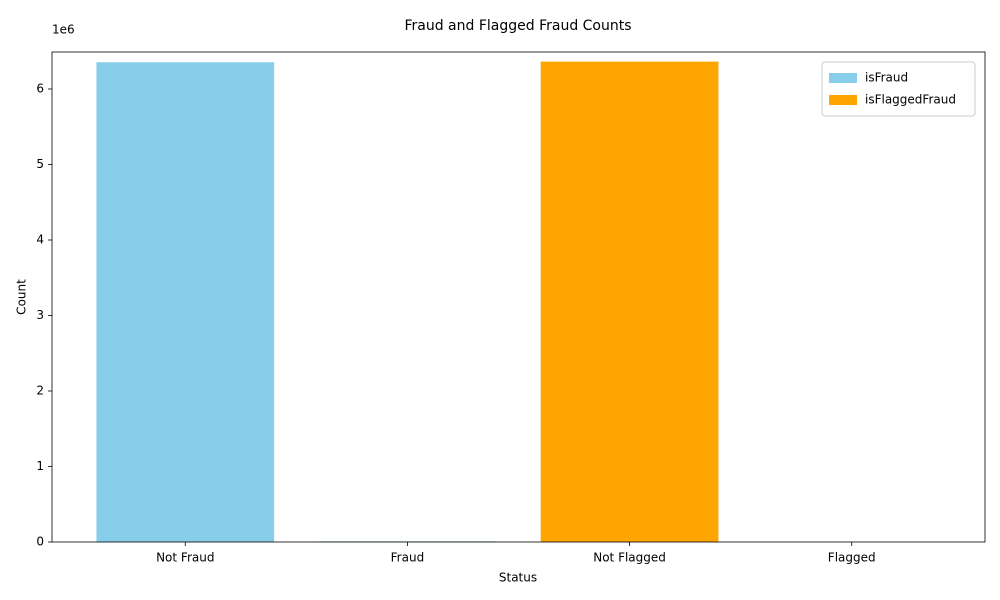 This screenshot has height=600, width=1000. I want to click on x-tick-label: Flagged, so click(852, 558).